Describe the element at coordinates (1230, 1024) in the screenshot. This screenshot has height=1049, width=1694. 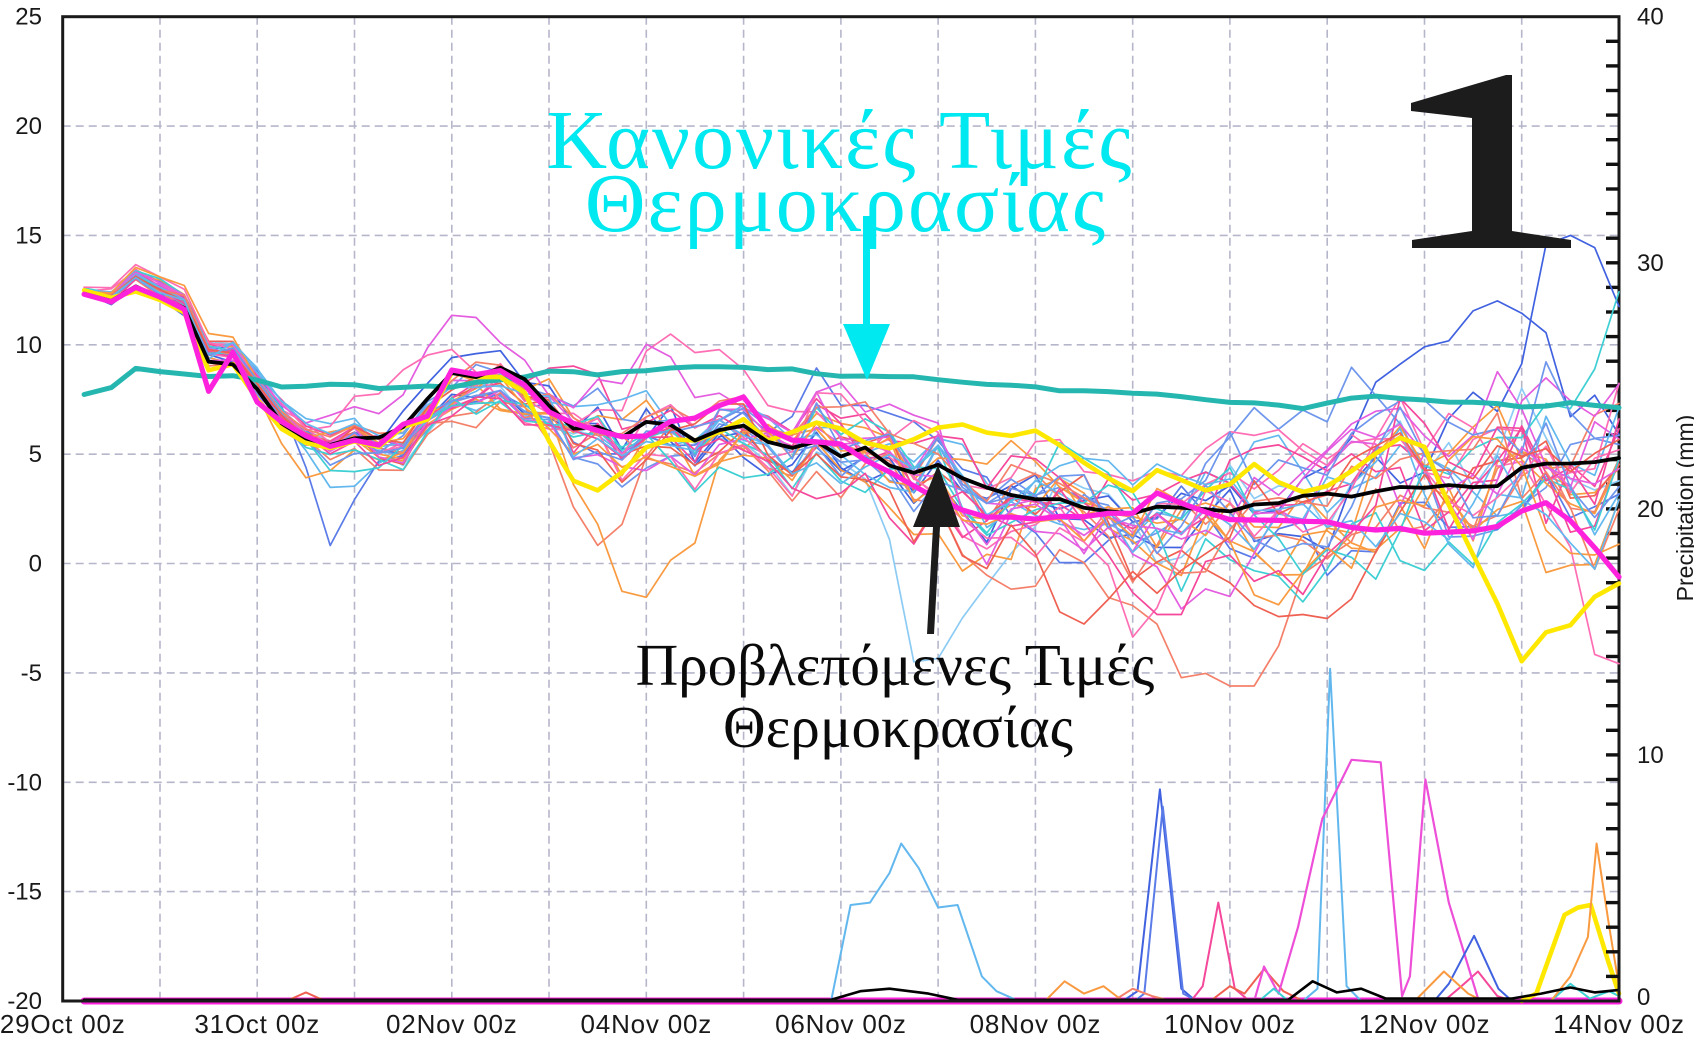
I see `svg-text: 10Nov 00z` at that location.